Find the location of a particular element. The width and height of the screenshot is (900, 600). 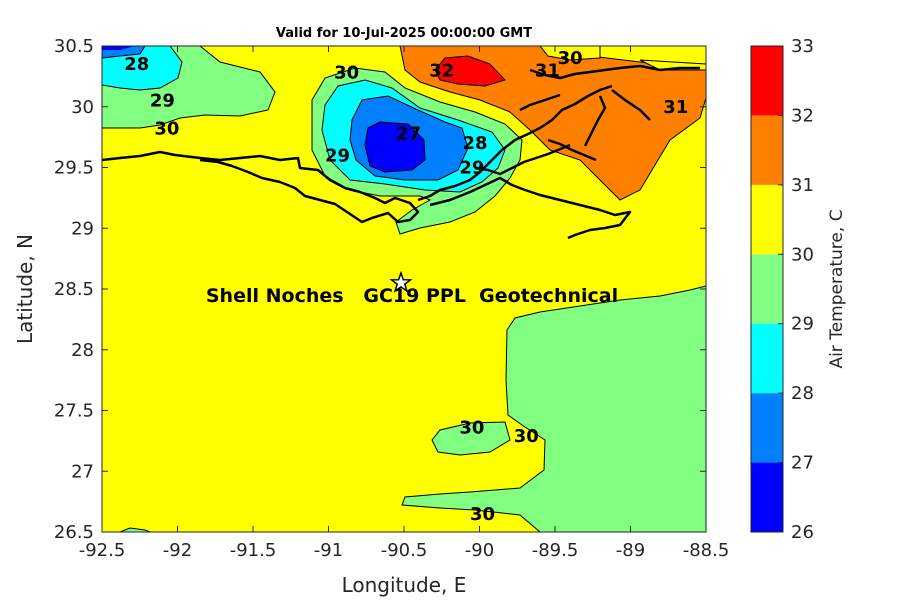

colorbar-tick-label: 28 is located at coordinates (802, 393).